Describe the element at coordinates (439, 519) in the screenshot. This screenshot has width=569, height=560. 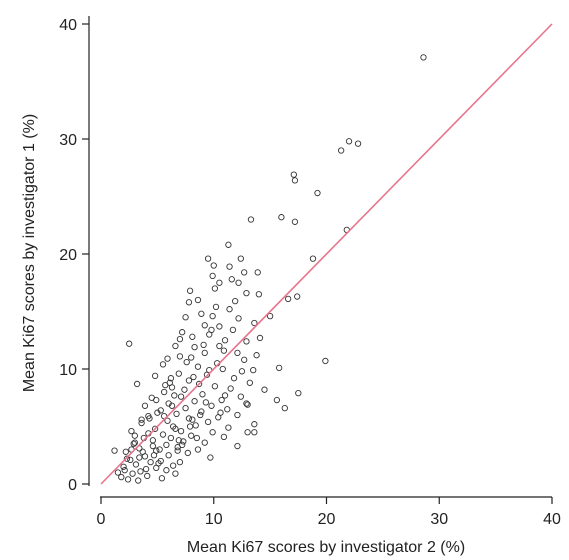
I see `x-tick-label: 30` at that location.